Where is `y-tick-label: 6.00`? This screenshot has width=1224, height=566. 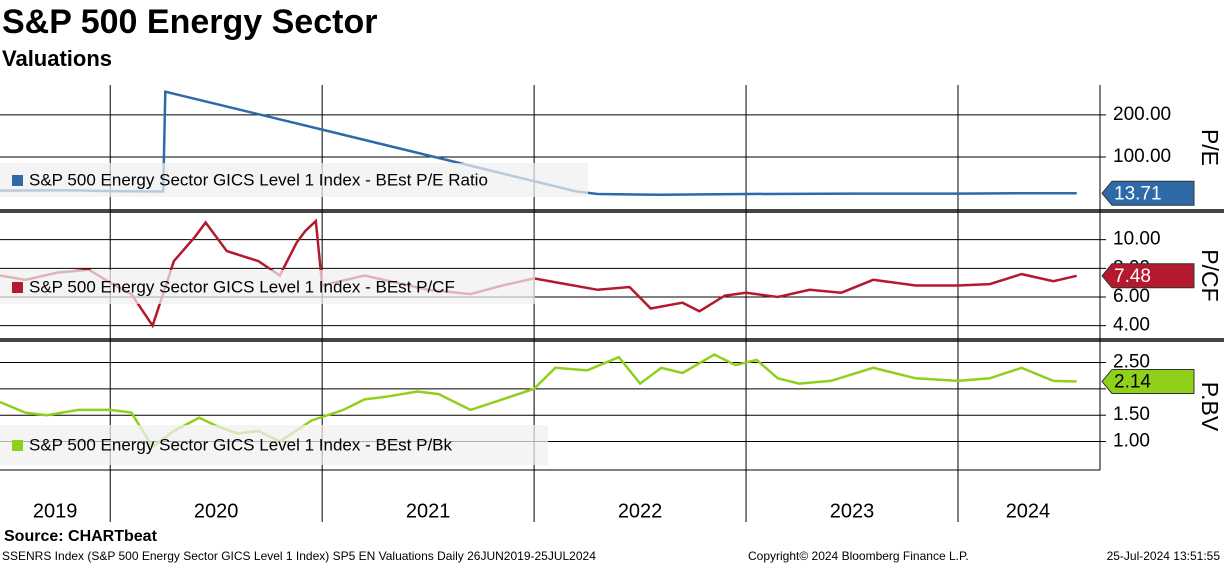
y-tick-label: 6.00 is located at coordinates (1131, 296).